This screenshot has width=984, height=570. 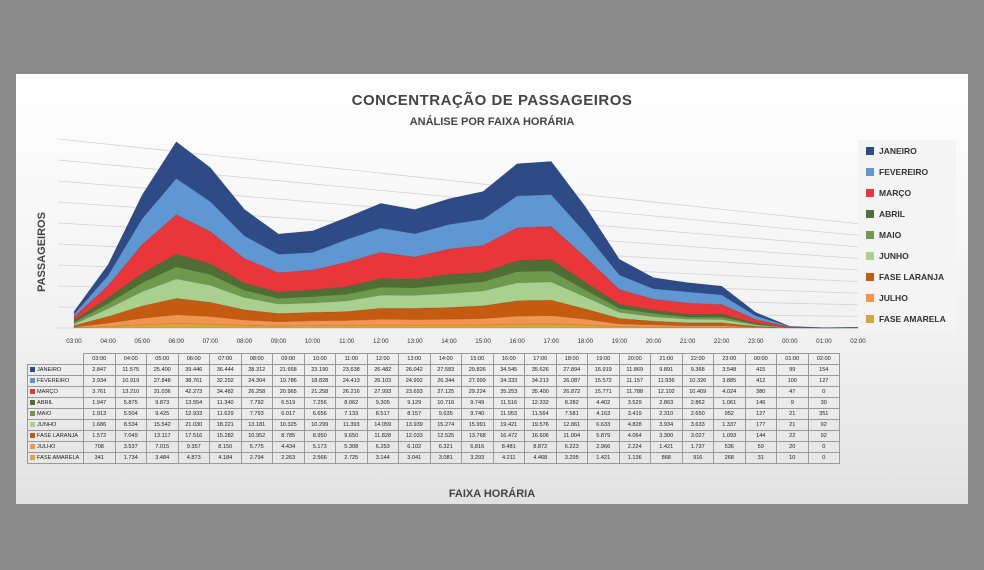 What do you see at coordinates (130, 359) in the screenshot?
I see `table-column-header: 04:00` at bounding box center [130, 359].